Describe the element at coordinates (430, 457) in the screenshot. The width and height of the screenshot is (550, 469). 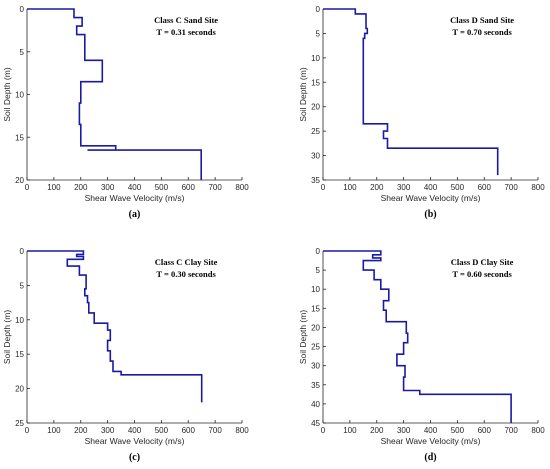
I see `panel-label: (d)` at that location.